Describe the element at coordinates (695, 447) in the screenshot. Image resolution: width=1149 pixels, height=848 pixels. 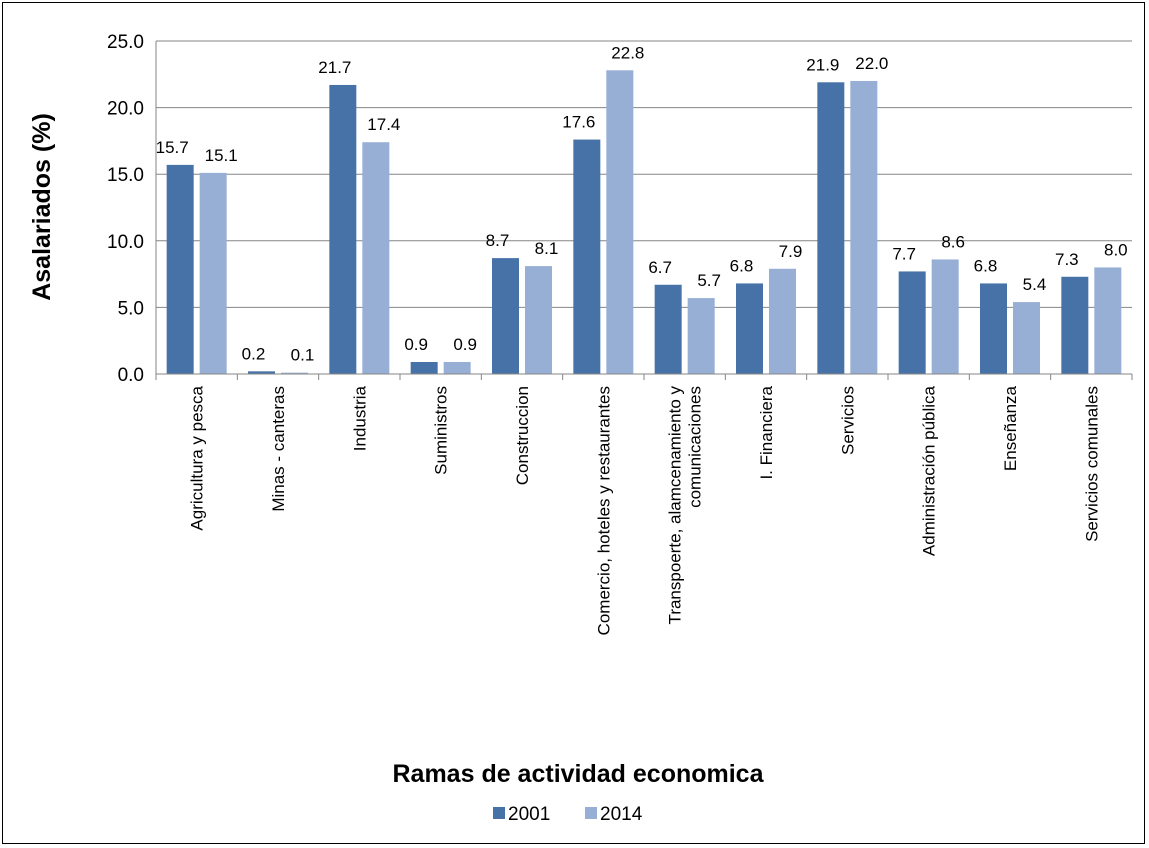
I see `category-label-line: comunicaciones` at that location.